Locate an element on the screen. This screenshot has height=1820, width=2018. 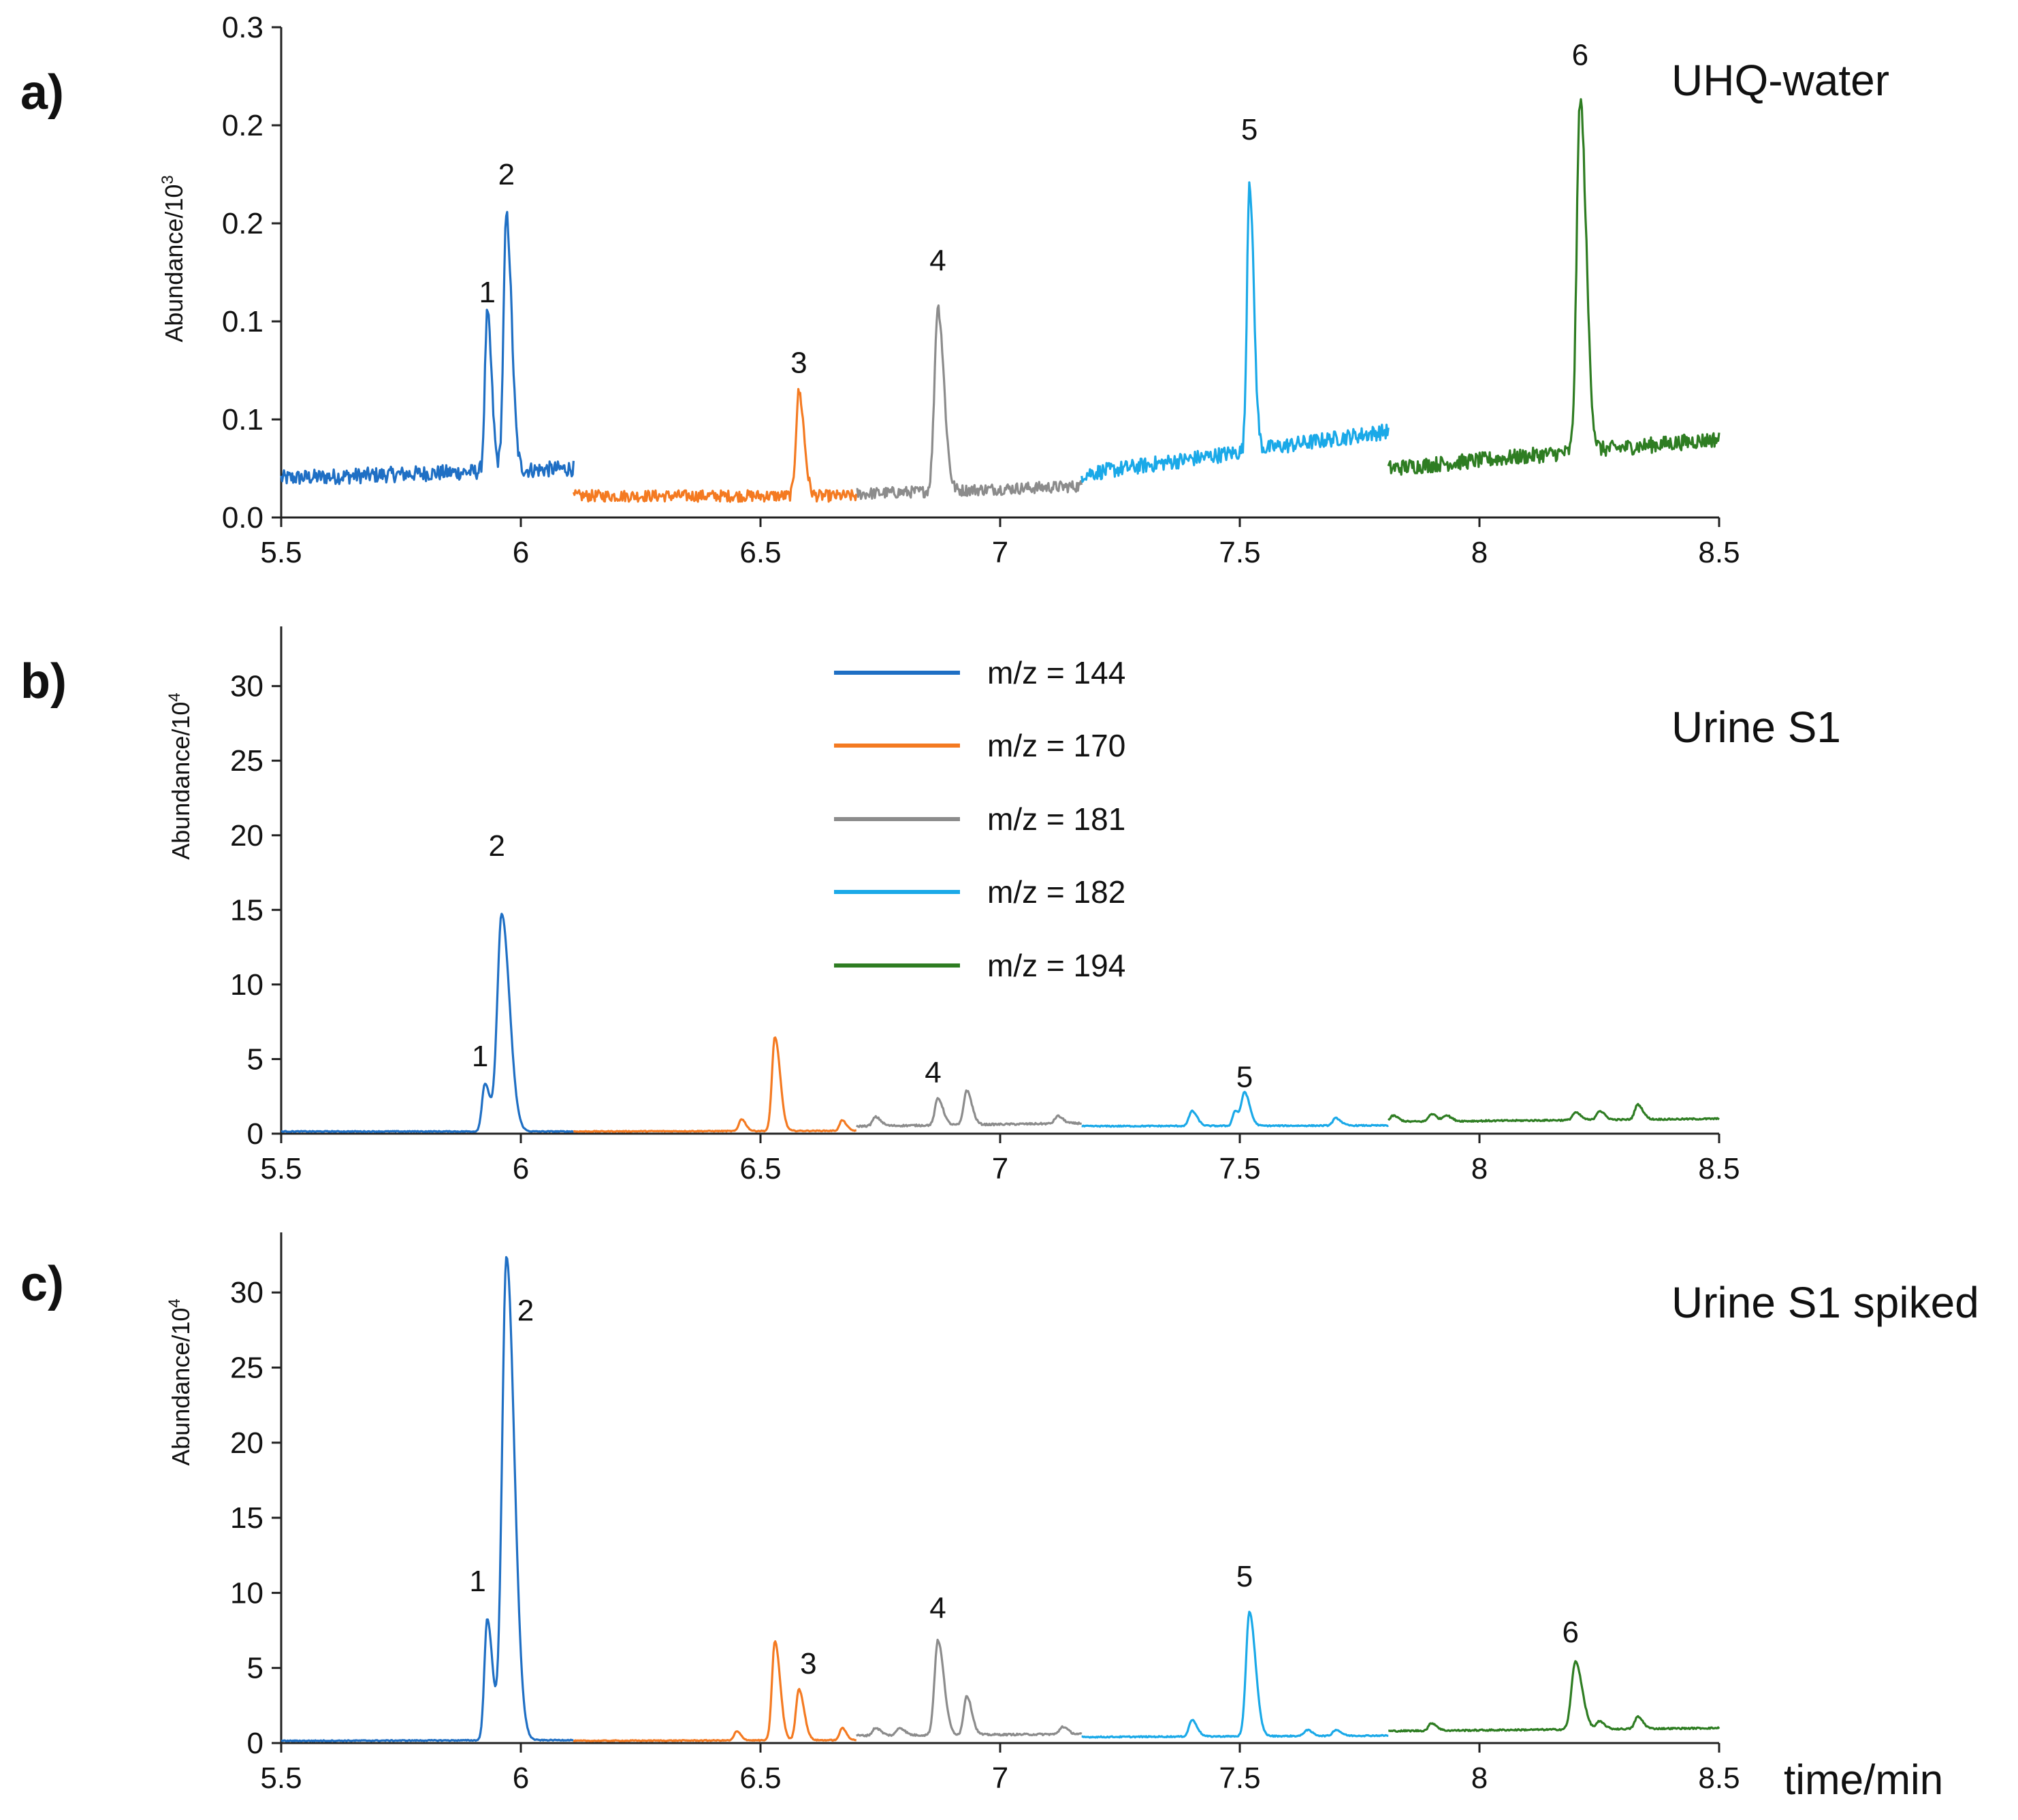
legend-item-mz-181: m/z = 181 is located at coordinates (979, 819).